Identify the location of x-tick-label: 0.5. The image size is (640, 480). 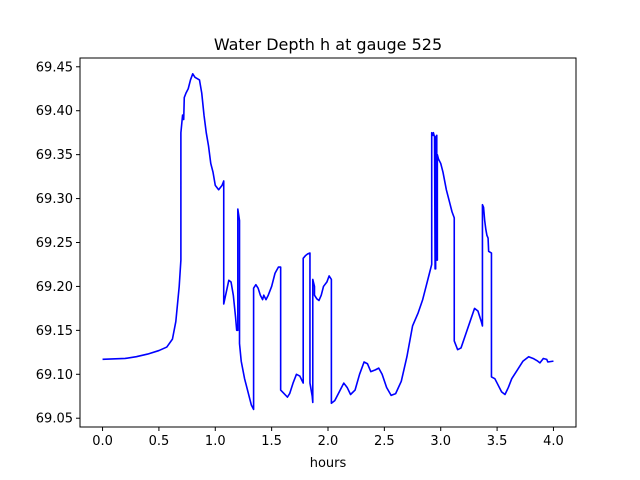
(159, 441).